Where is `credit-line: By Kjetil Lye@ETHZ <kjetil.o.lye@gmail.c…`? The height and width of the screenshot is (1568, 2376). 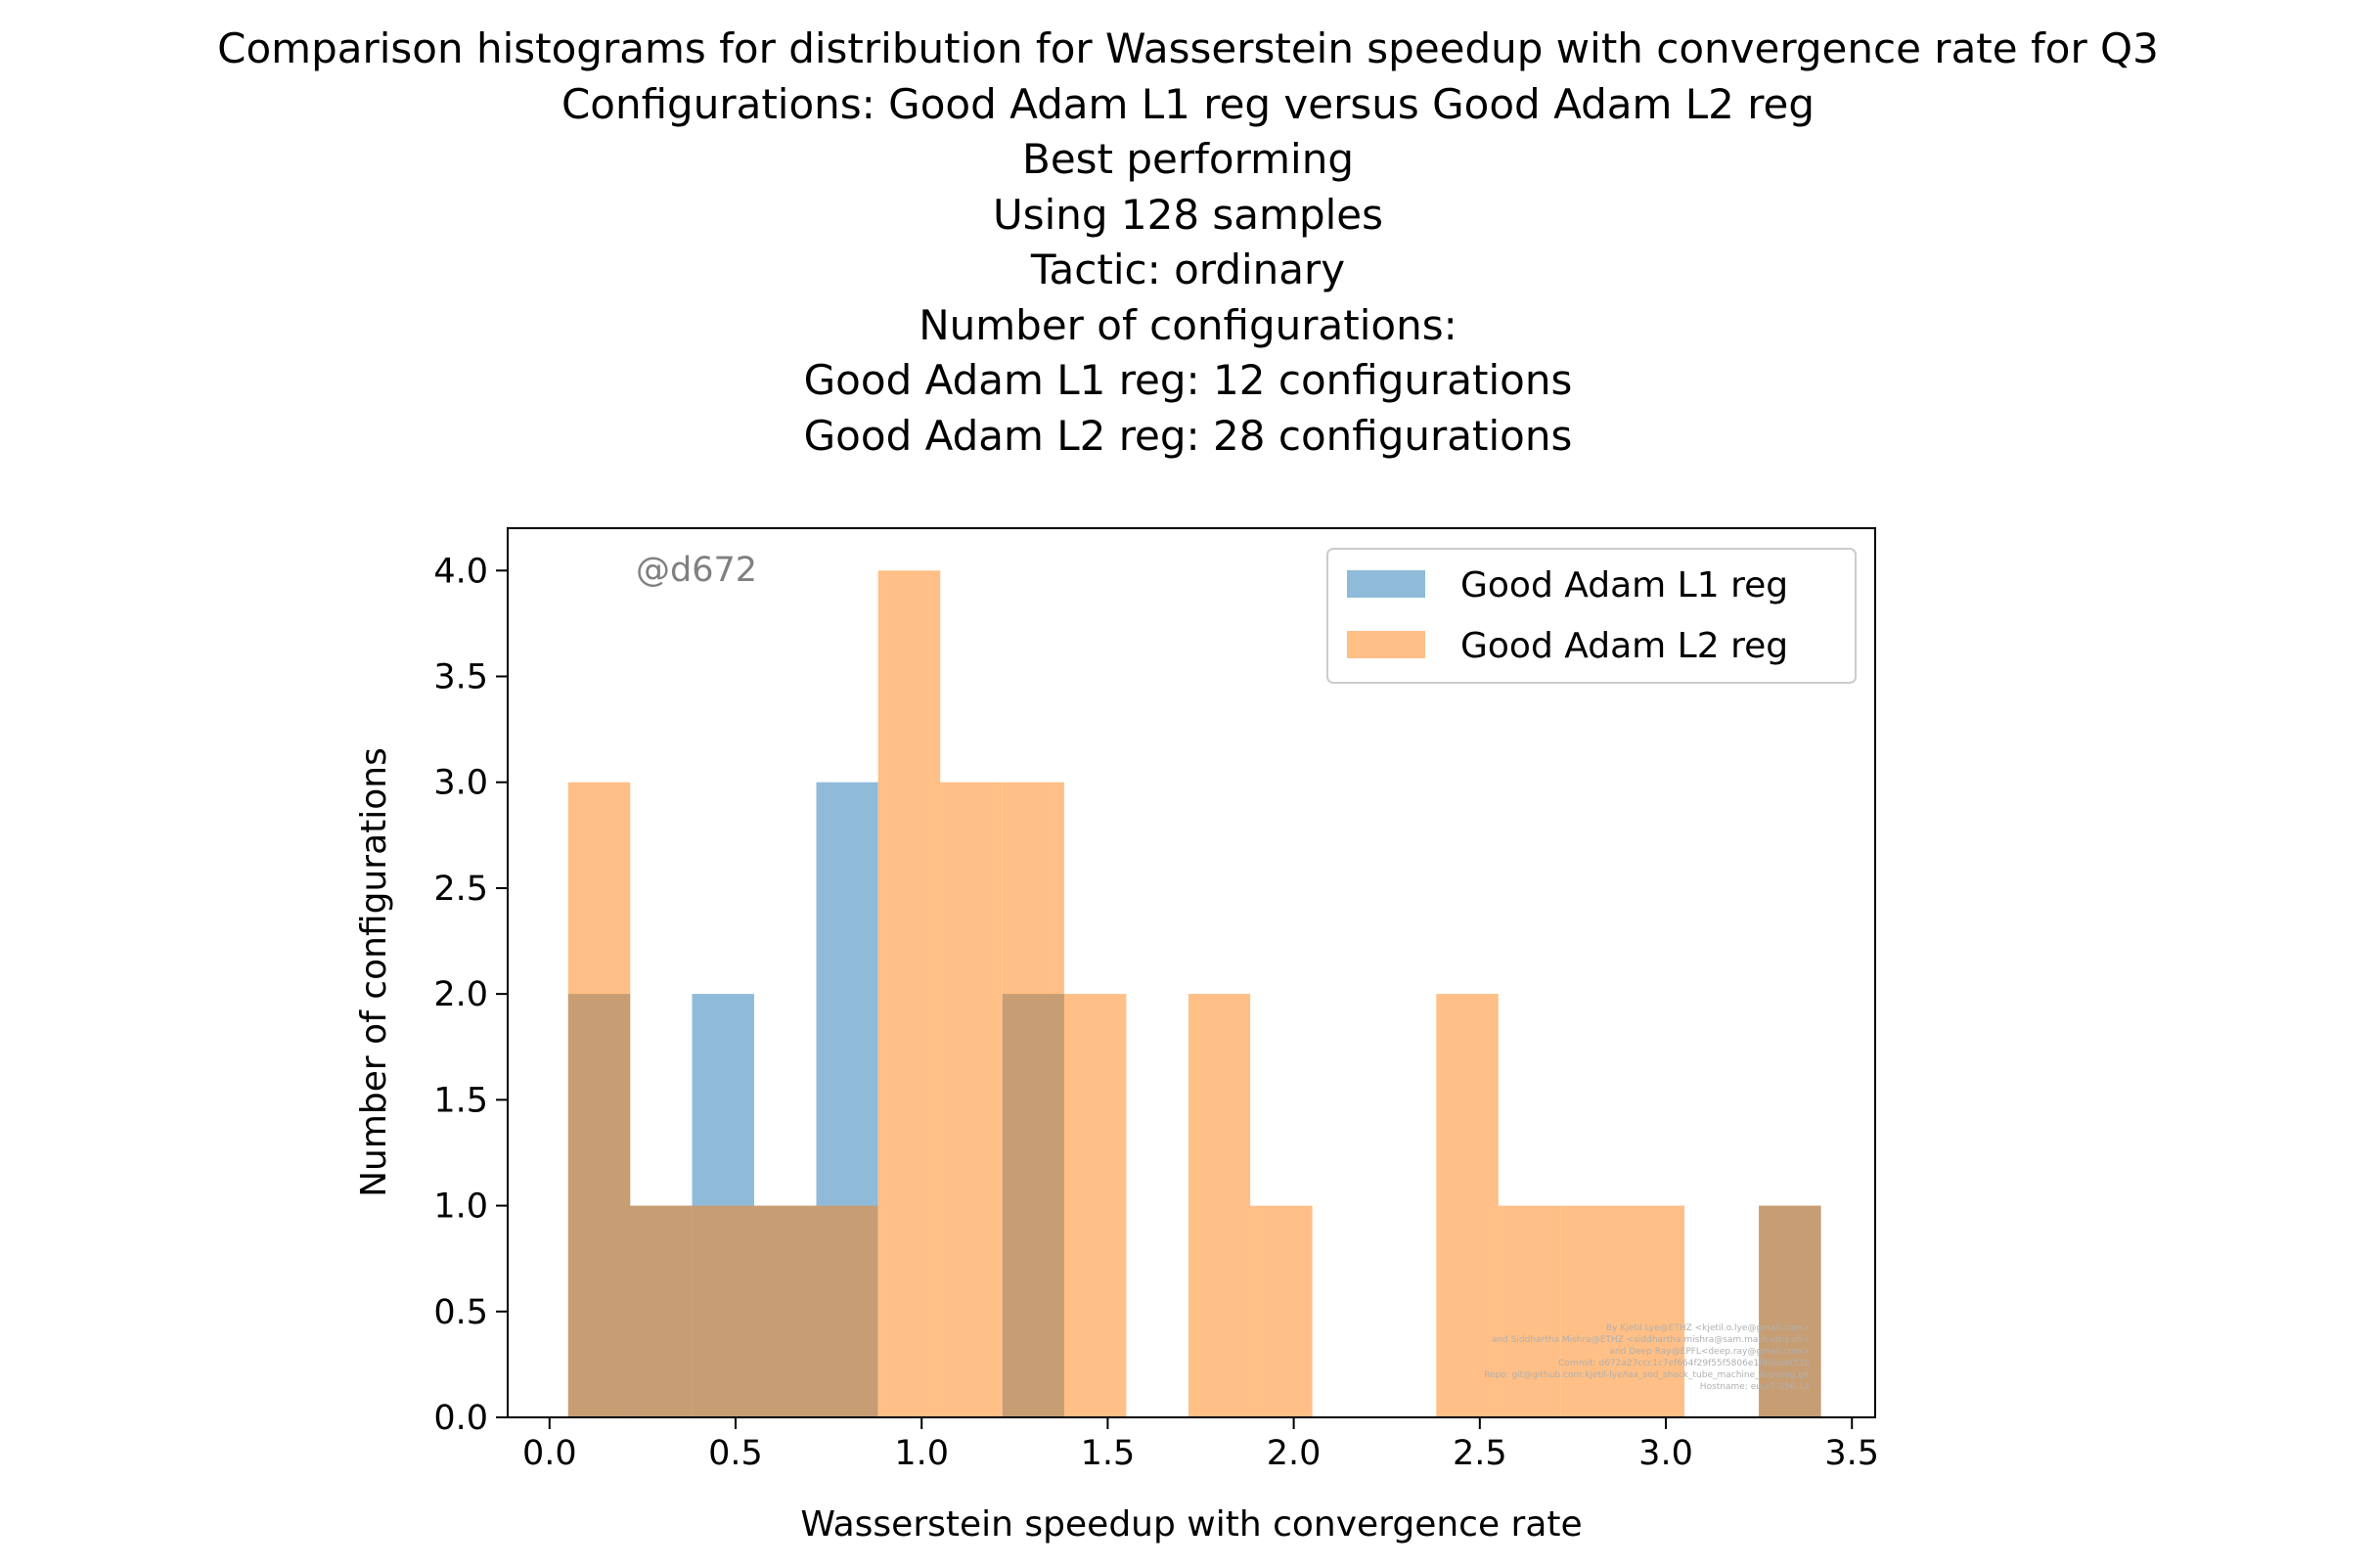
credit-line: By Kjetil Lye@ETHZ <kjetil.o.lye@gmail.c… is located at coordinates (1708, 1328).